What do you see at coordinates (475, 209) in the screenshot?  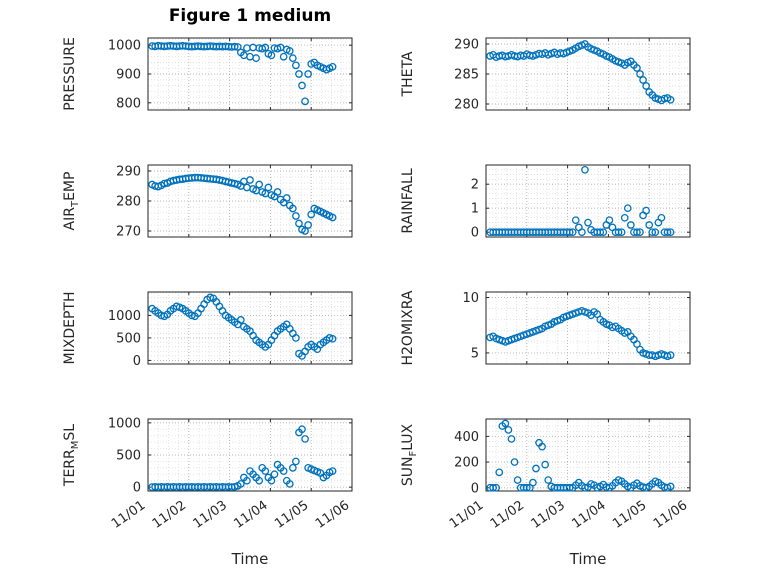 I see `svg-text: 1` at bounding box center [475, 209].